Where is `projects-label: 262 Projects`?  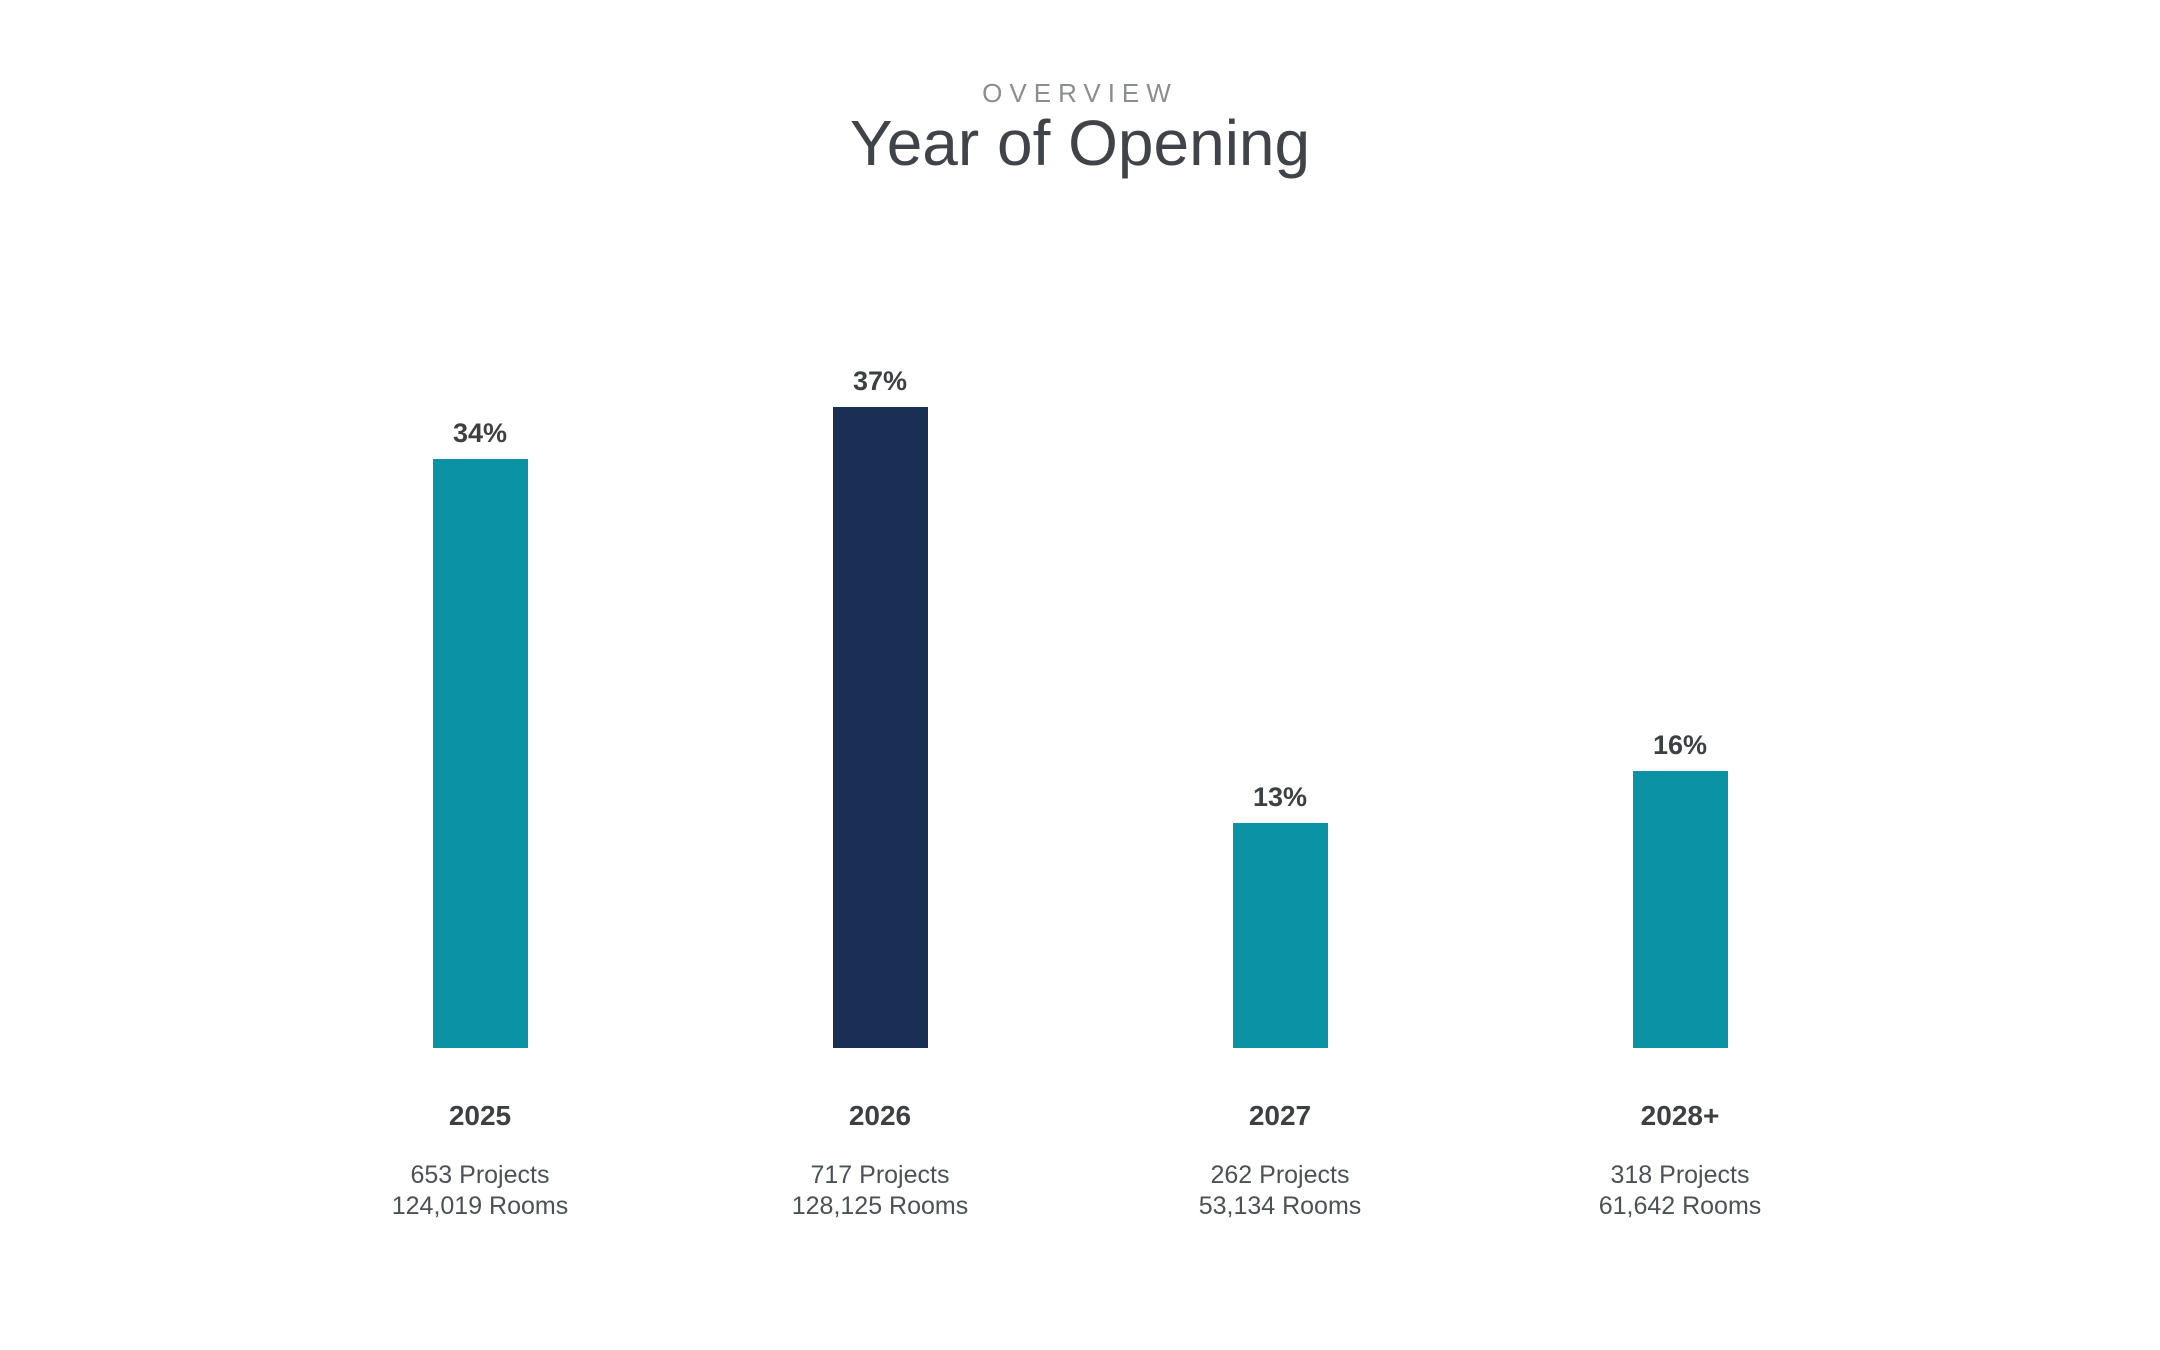
projects-label: 262 Projects is located at coordinates (1280, 1175).